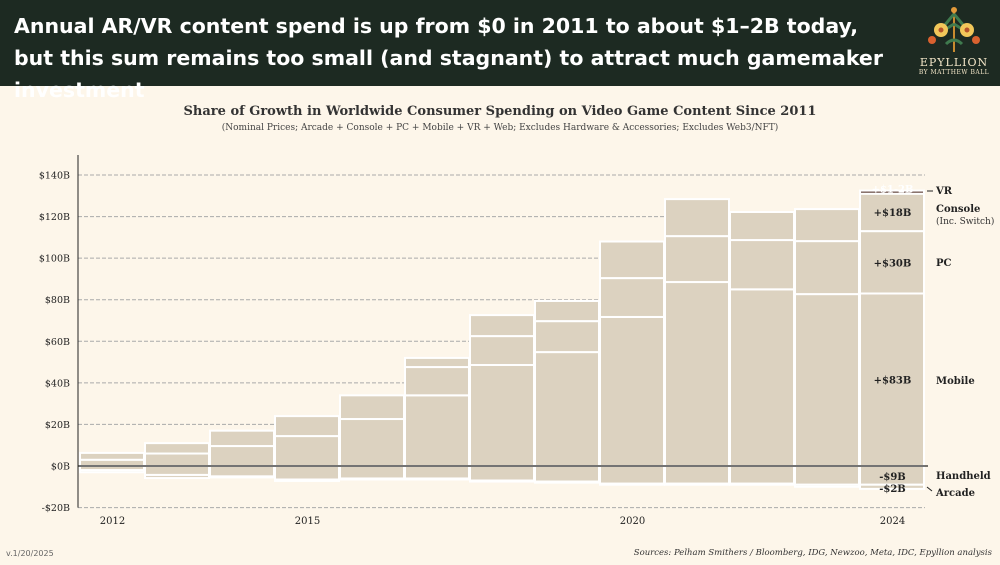  Describe the element at coordinates (567, 474) in the screenshot. I see `bar-segment-handheld-2019` at that location.